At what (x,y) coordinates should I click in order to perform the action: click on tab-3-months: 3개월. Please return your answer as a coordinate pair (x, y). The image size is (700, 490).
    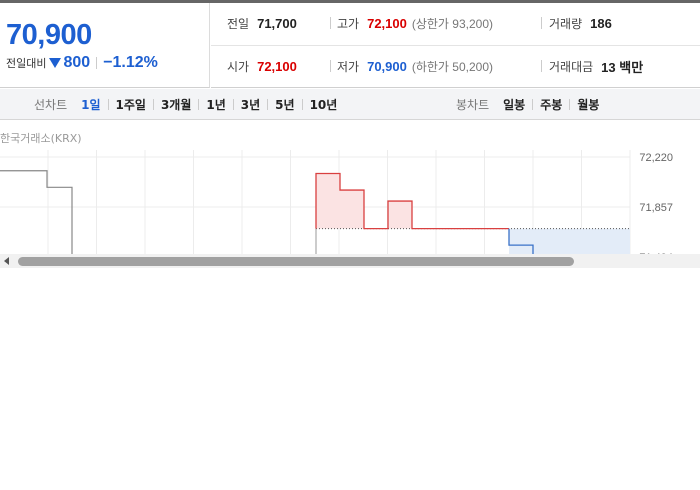
    Looking at the image, I should click on (176, 104).